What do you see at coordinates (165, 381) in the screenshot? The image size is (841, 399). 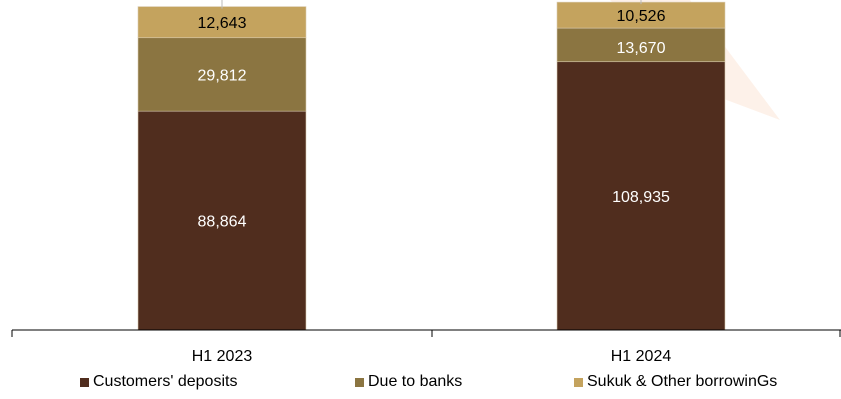 I see `legend-label-customers-deposits: Customers' deposits` at bounding box center [165, 381].